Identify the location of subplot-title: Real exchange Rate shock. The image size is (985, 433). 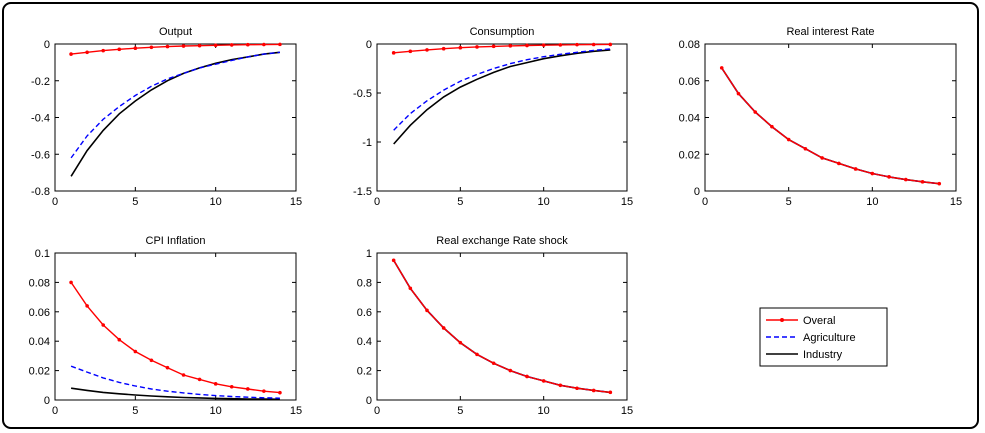
(502, 241).